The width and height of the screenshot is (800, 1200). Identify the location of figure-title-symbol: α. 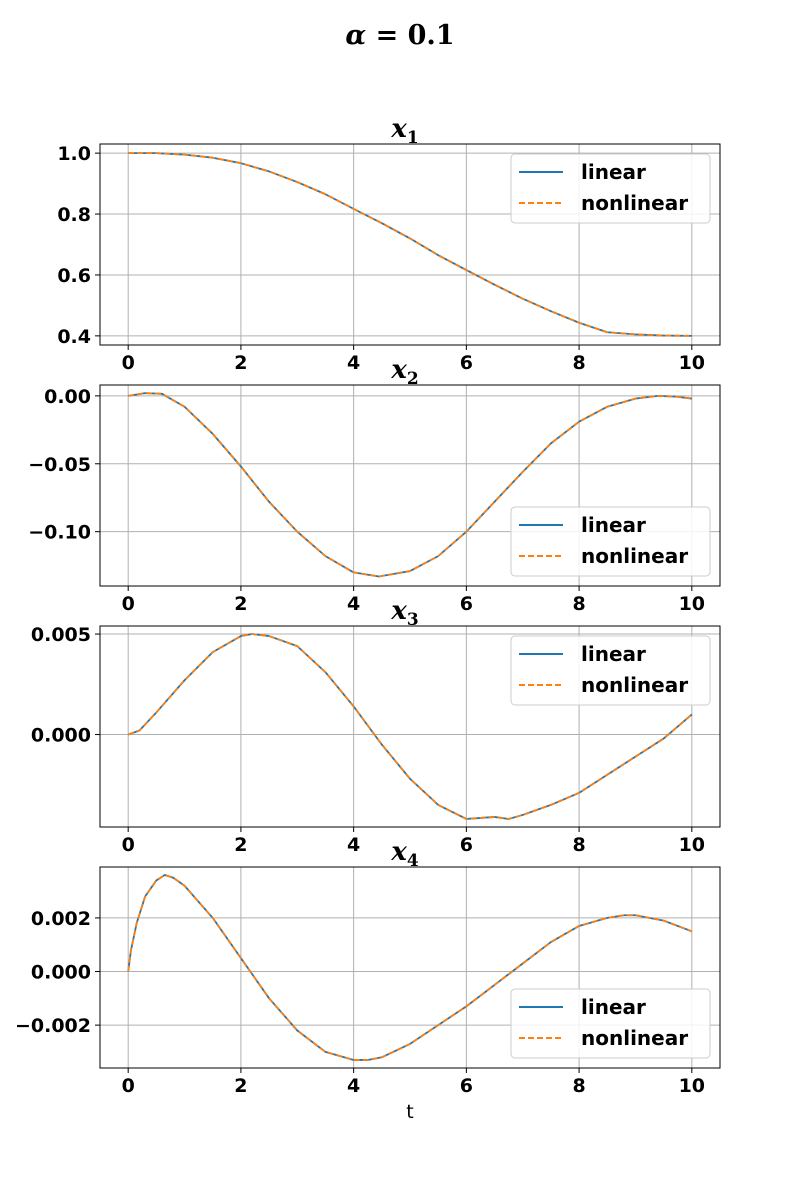
(355, 35).